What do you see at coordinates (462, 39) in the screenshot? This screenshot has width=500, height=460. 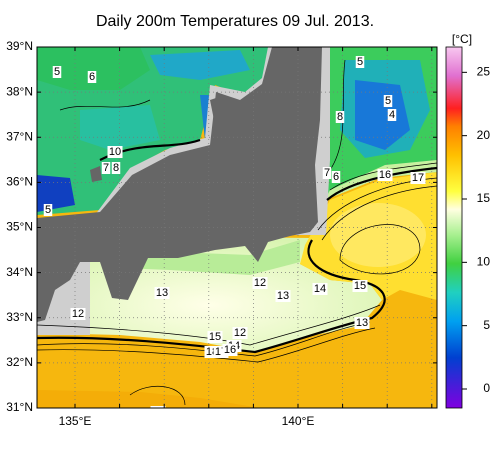 I see `colorbar-unit: [°C]` at bounding box center [462, 39].